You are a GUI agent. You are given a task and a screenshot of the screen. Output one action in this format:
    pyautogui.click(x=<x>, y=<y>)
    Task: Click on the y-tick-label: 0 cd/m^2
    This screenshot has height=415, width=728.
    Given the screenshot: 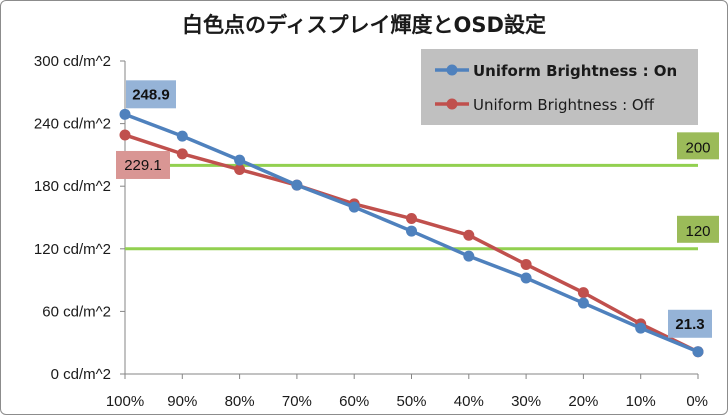 What is the action you would take?
    pyautogui.click(x=81, y=374)
    